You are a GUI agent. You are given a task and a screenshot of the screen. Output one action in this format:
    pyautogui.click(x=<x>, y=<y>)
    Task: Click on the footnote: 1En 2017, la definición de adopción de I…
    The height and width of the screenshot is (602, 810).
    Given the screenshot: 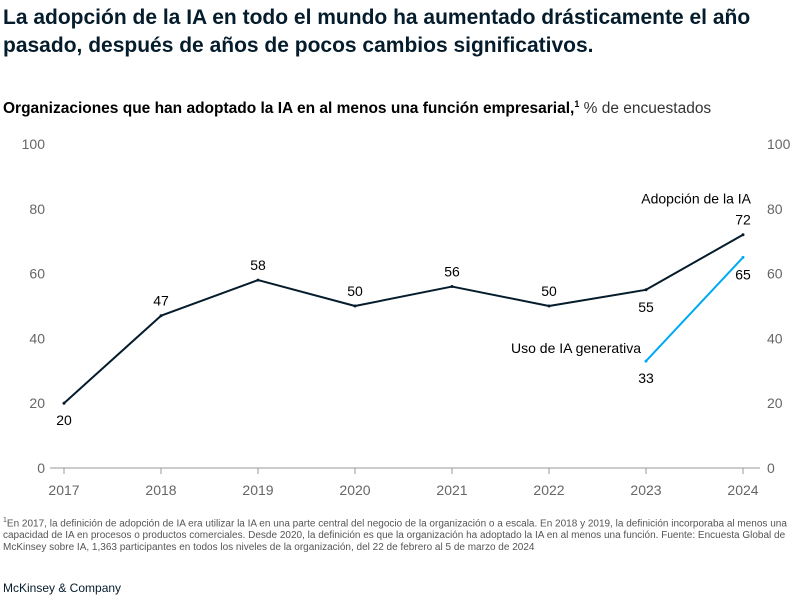 What is the action you would take?
    pyautogui.click(x=405, y=534)
    